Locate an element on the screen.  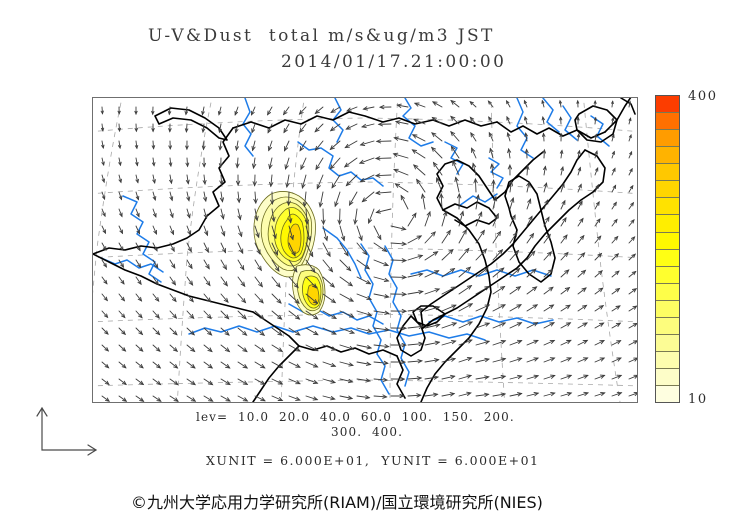
colorbar is located at coordinates (667, 249).